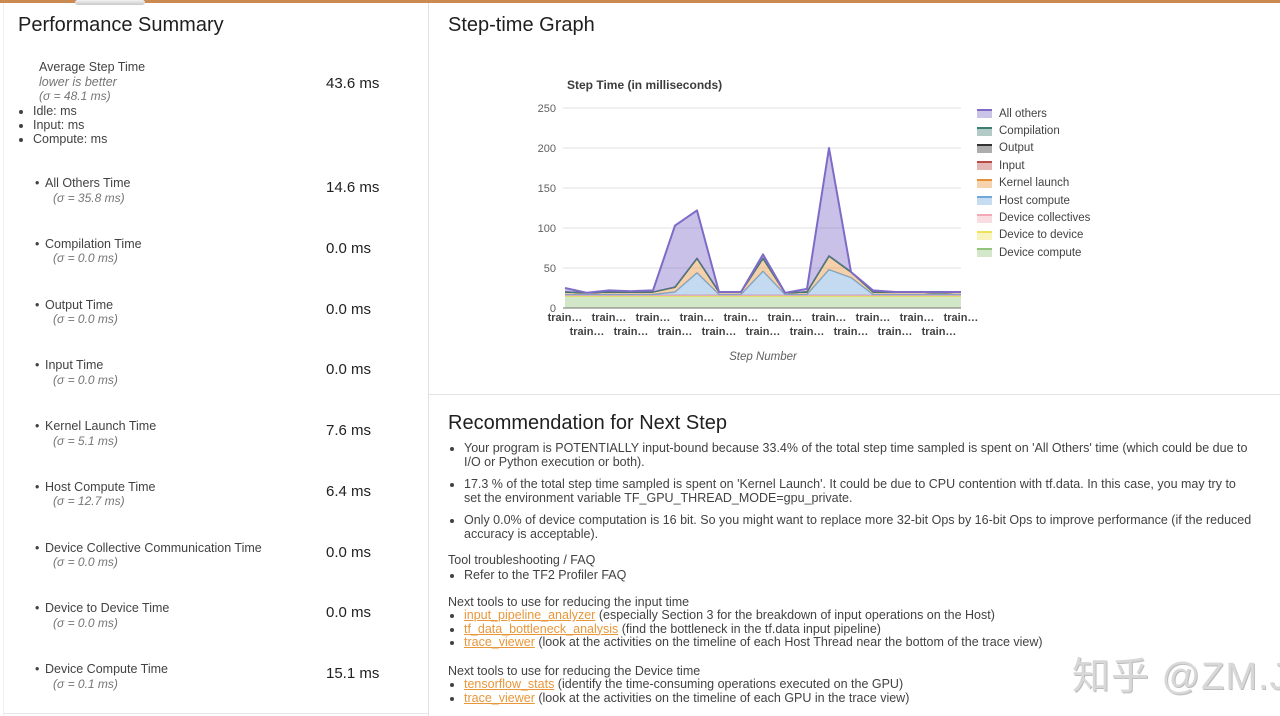 Image resolution: width=1280 pixels, height=716 pixels. I want to click on metric-row: Kernel Launch Time(σ = 5.1 ms) 7.6 ms, so click(214, 434).